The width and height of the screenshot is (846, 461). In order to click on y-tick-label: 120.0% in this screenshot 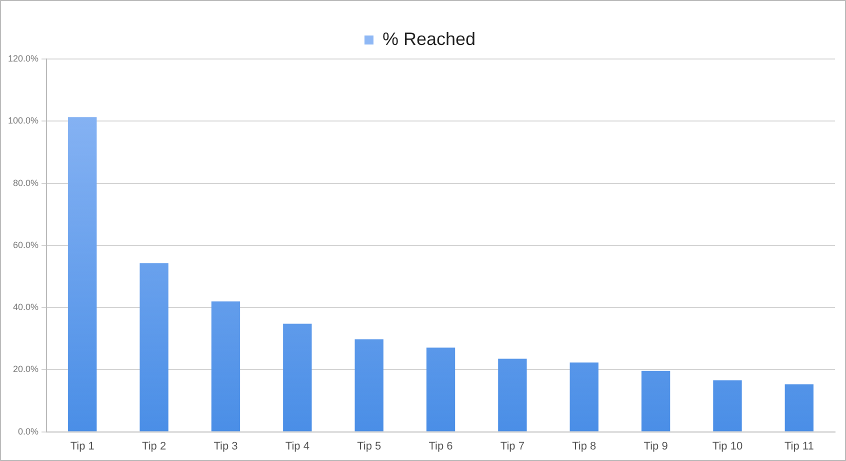, I will do `click(23, 58)`.